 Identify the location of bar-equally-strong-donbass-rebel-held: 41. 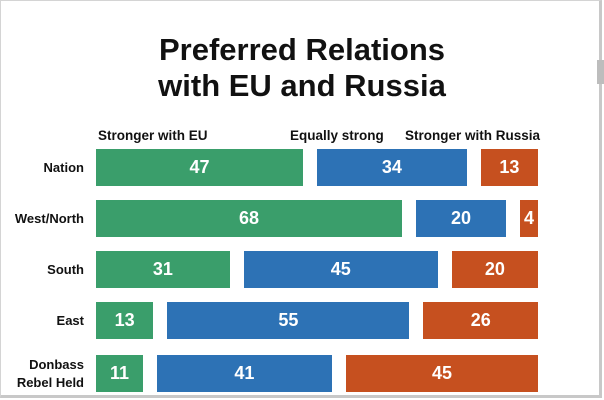
(244, 373).